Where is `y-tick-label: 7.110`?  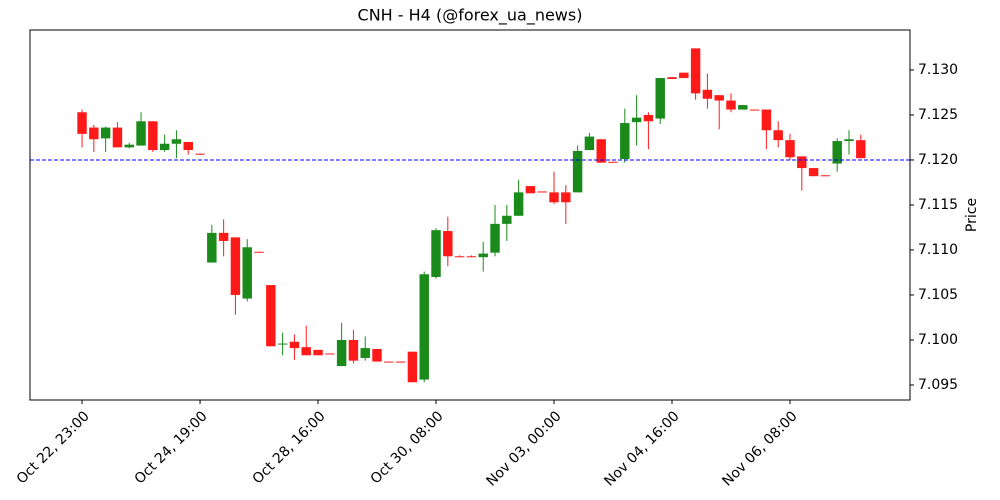 y-tick-label: 7.110 is located at coordinates (938, 250).